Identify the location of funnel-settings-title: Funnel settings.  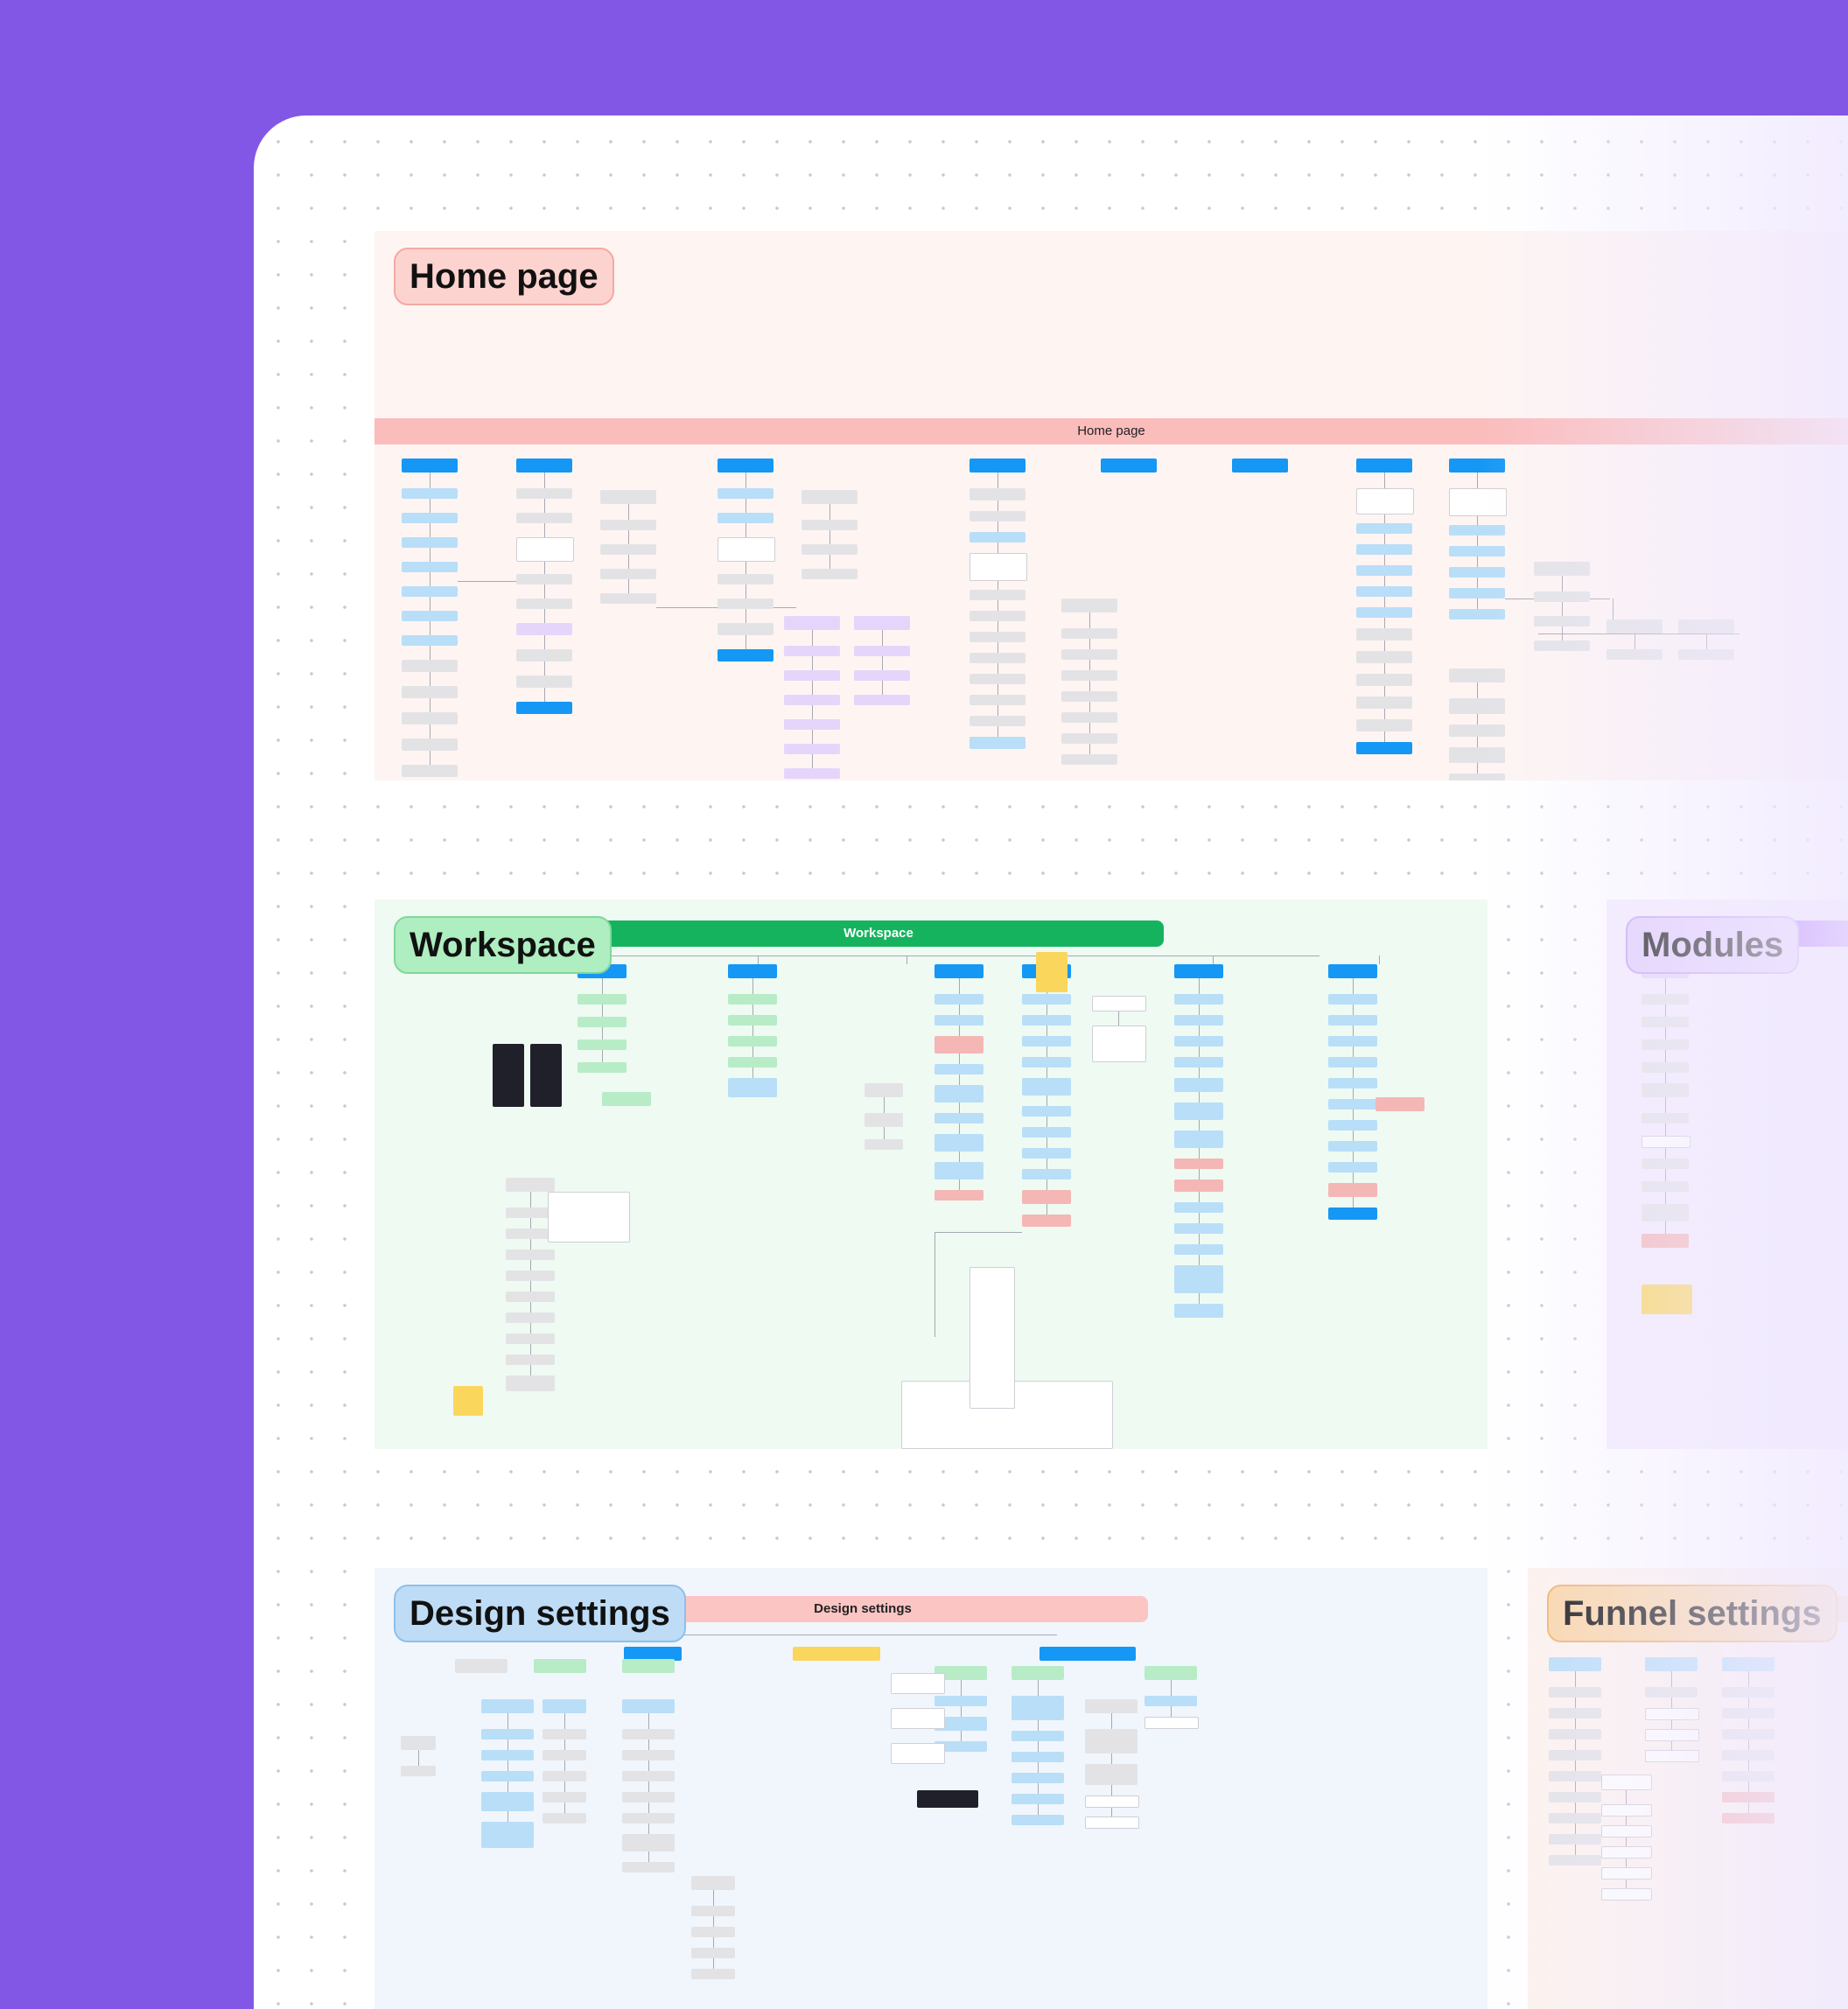
(1692, 1613).